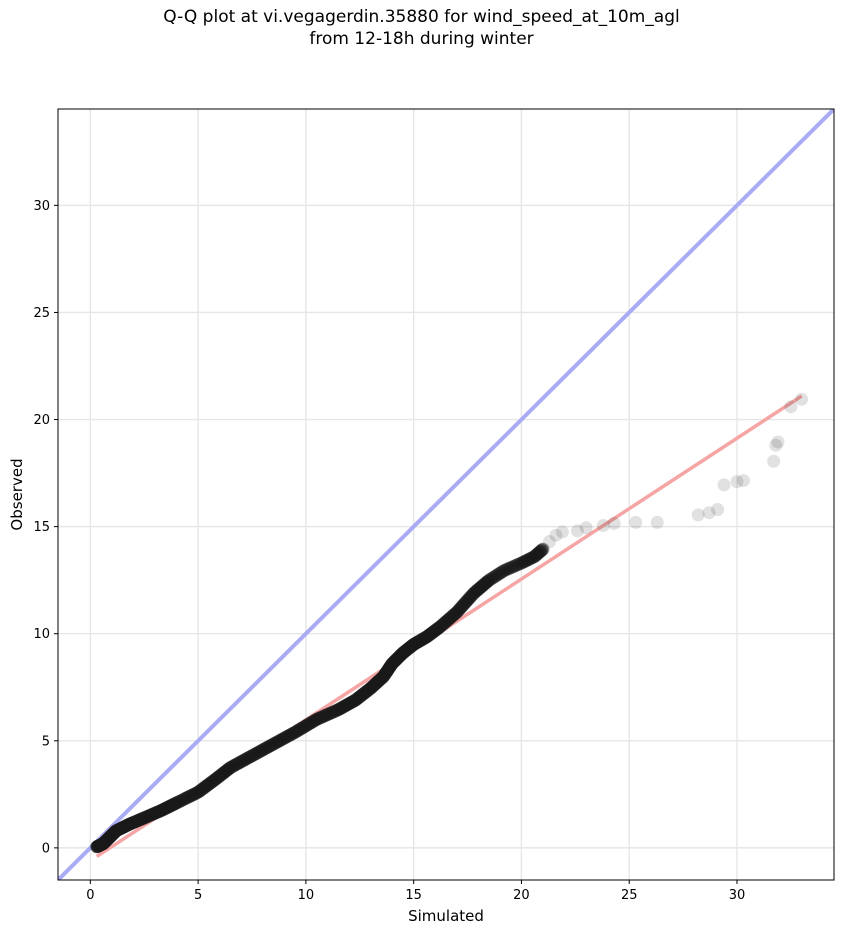 This screenshot has height=934, width=843. I want to click on y-axis-label: Observed, so click(17, 494).